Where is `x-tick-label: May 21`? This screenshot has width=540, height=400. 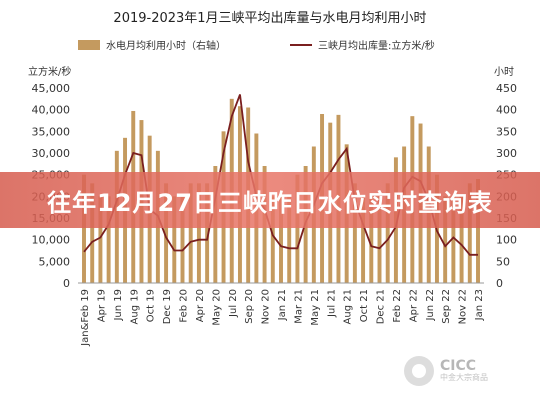 x-tick-label: May 21 is located at coordinates (315, 307).